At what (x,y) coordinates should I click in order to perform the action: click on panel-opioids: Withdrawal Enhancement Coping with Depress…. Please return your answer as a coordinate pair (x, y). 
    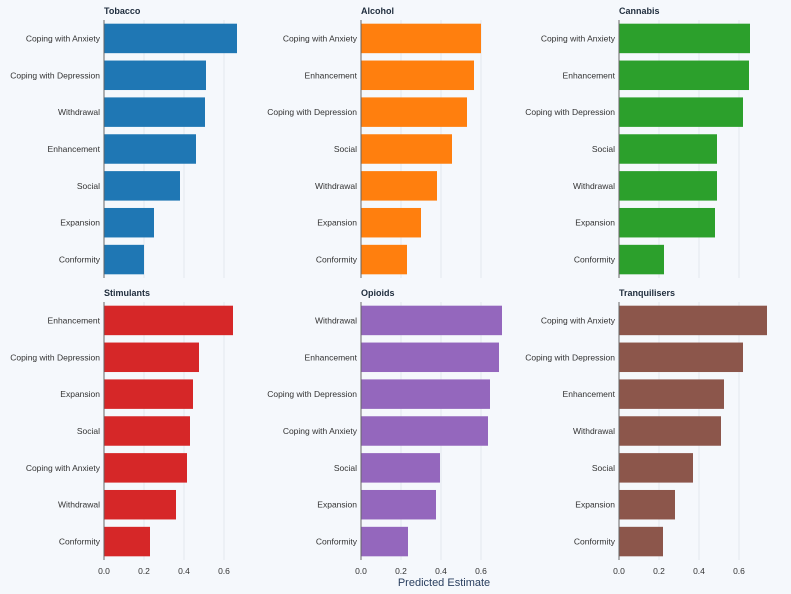
    Looking at the image, I should click on (384, 432).